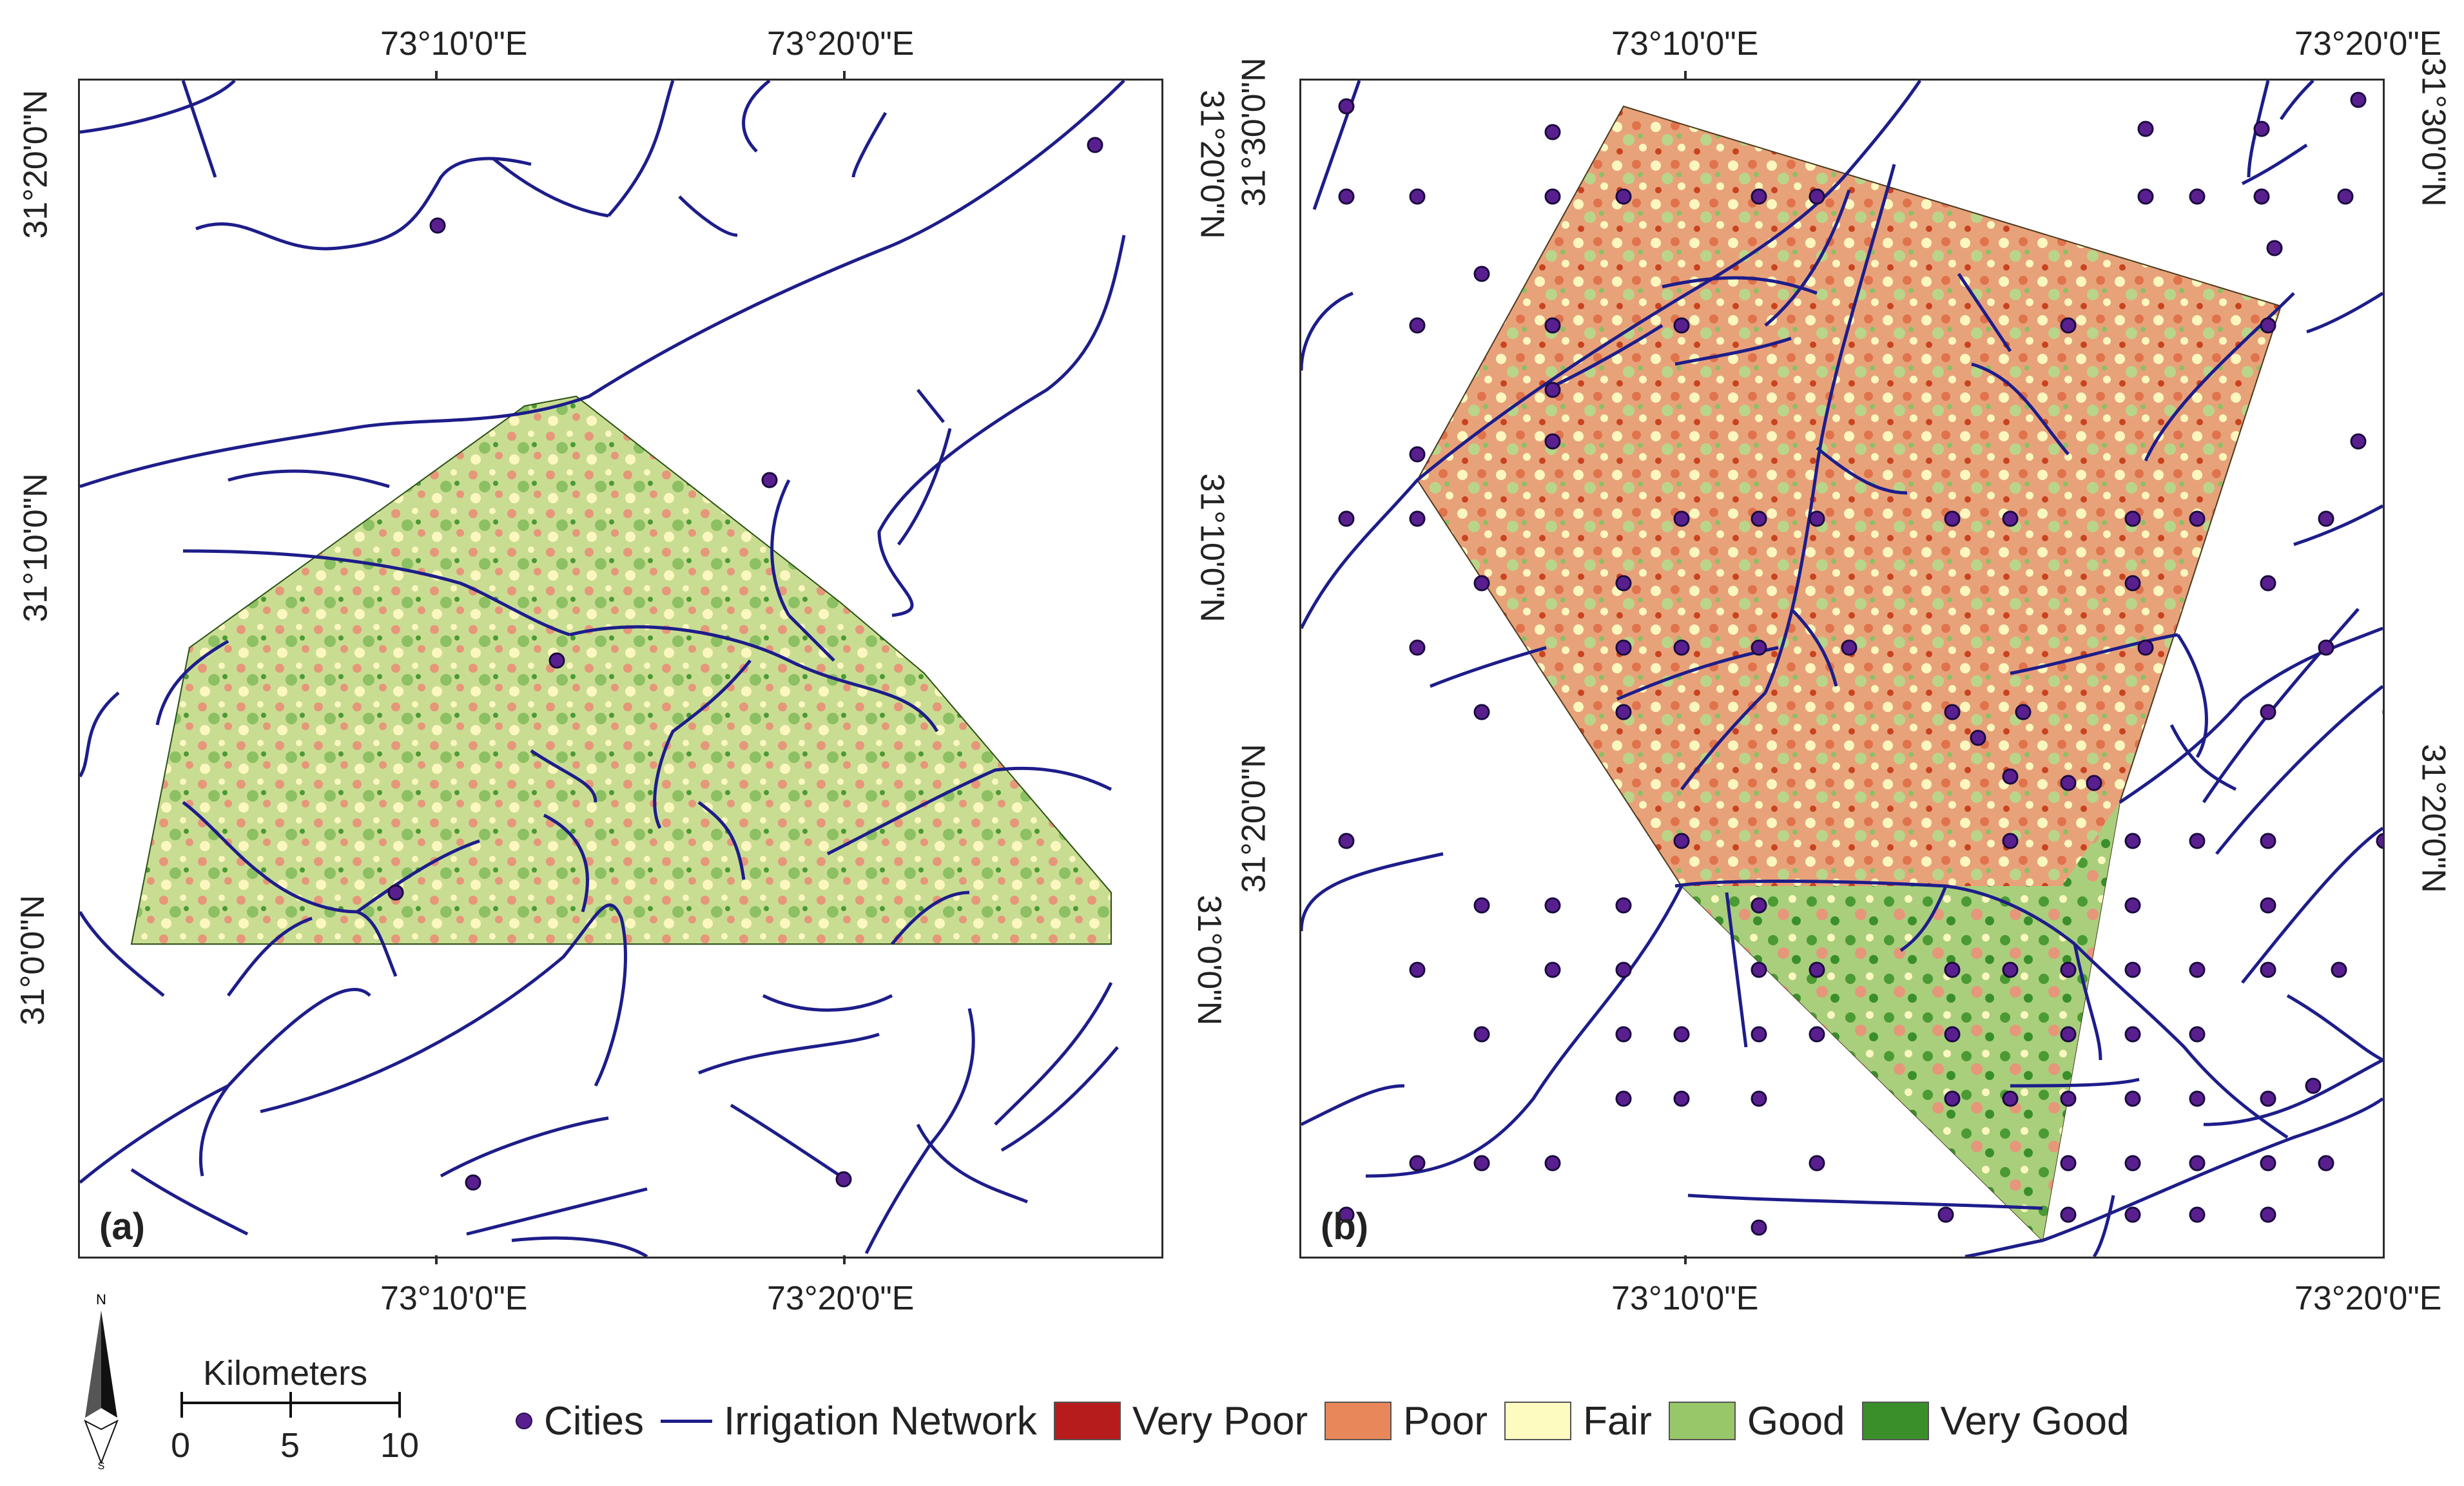  I want to click on legend-poor-label: Poor, so click(1446, 1420).